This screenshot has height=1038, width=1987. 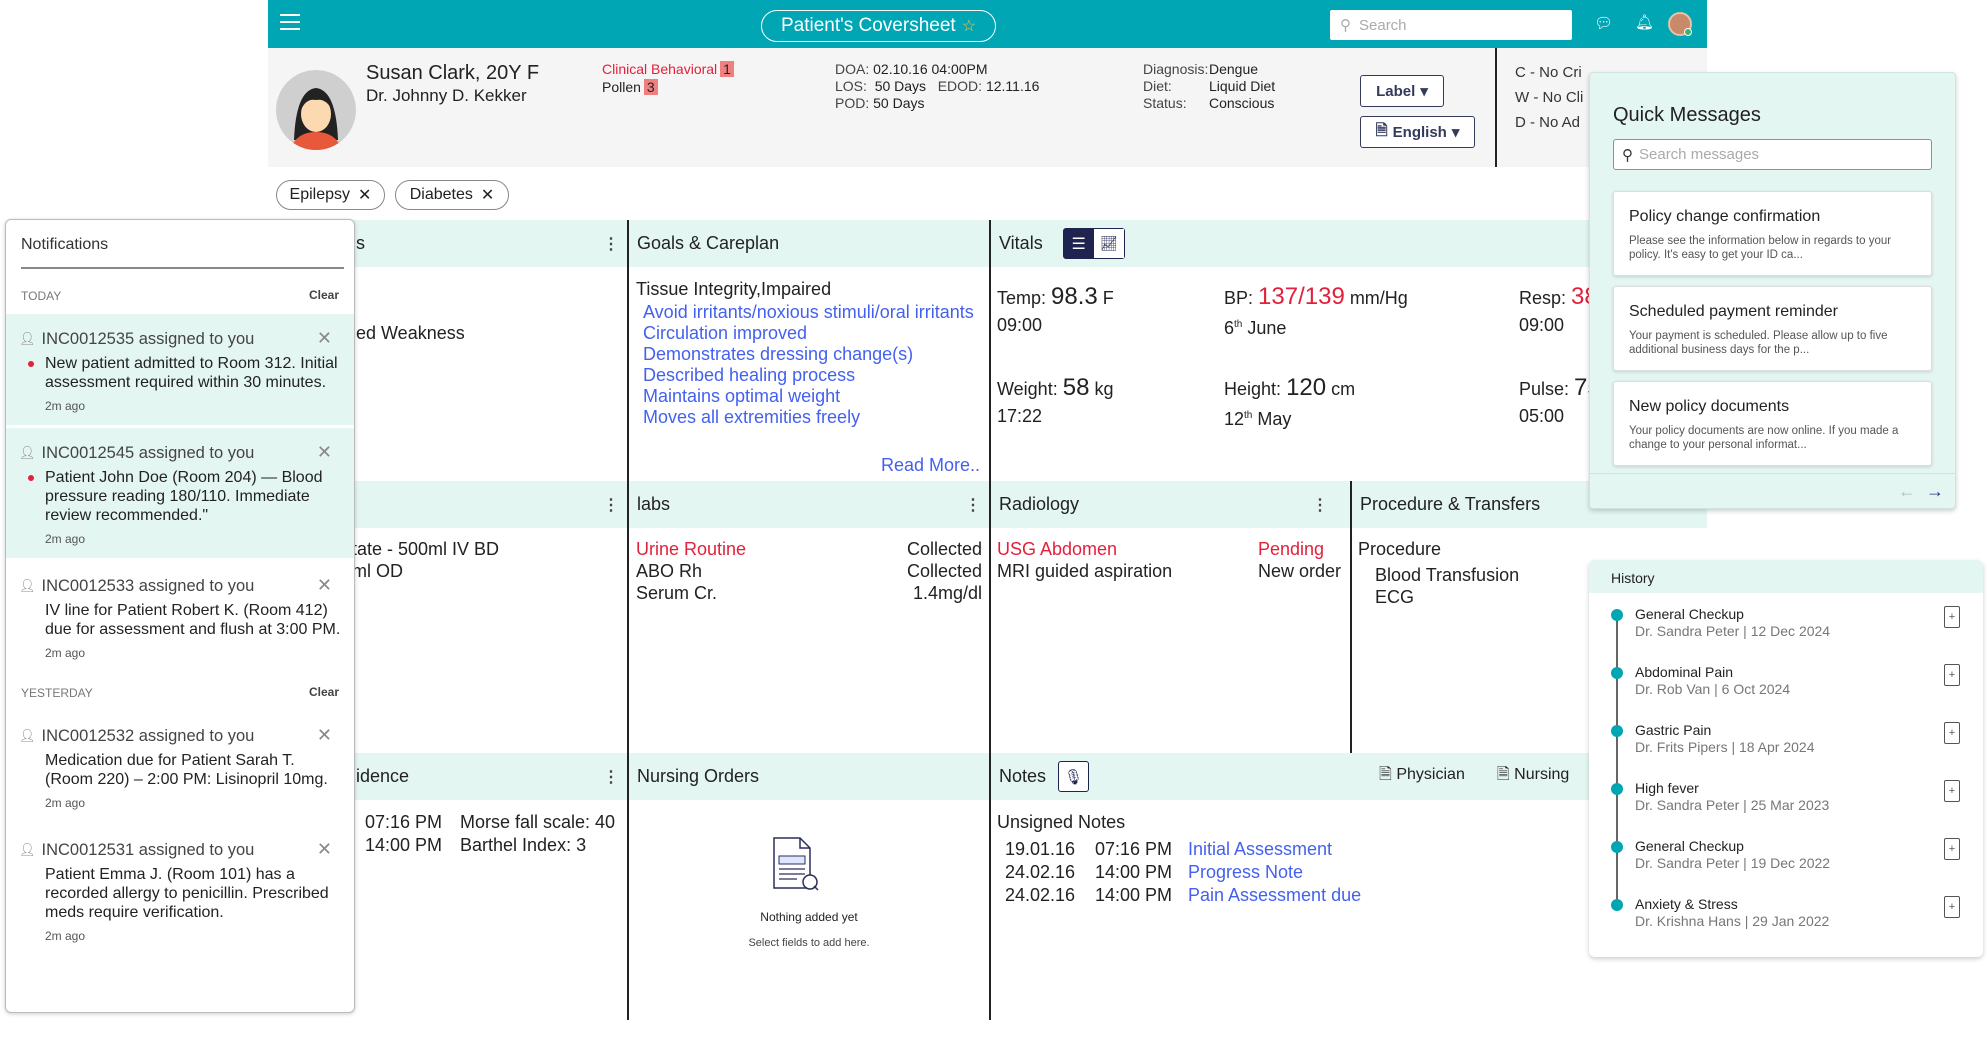 I want to click on page-title-pill: Patient's Coversheet ☆, so click(x=878, y=26).